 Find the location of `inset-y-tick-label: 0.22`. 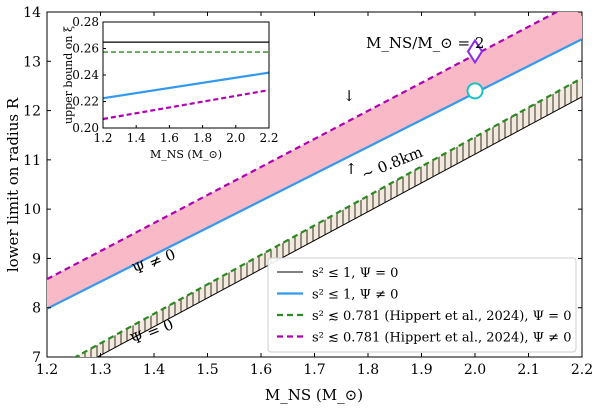

inset-y-tick-label: 0.22 is located at coordinates (85, 102).